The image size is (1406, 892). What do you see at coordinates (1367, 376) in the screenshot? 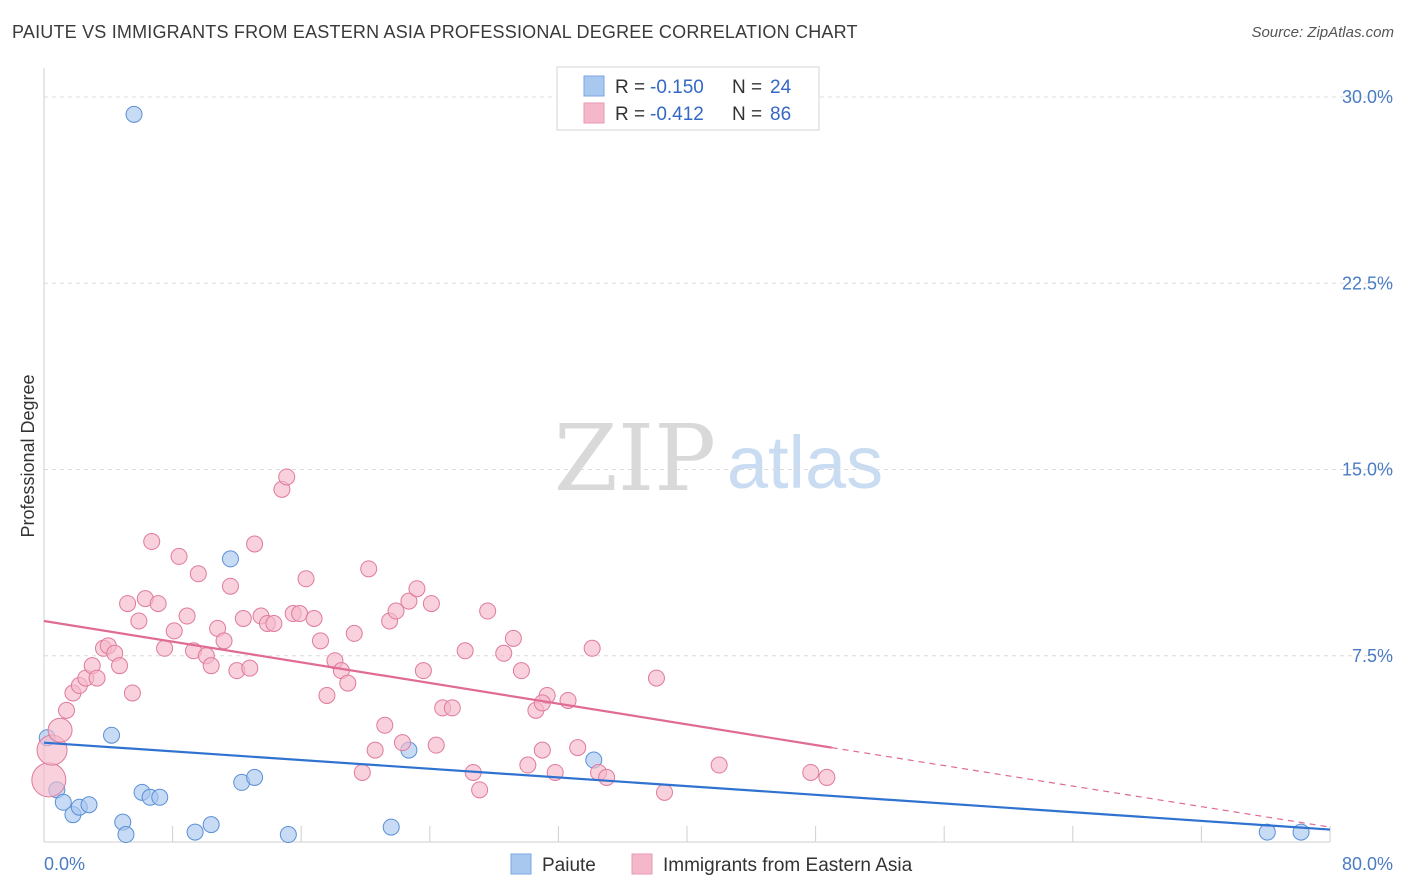
I see `y-tick-labels: 7.5% 15.0% 22.5% 30.0%` at bounding box center [1367, 376].